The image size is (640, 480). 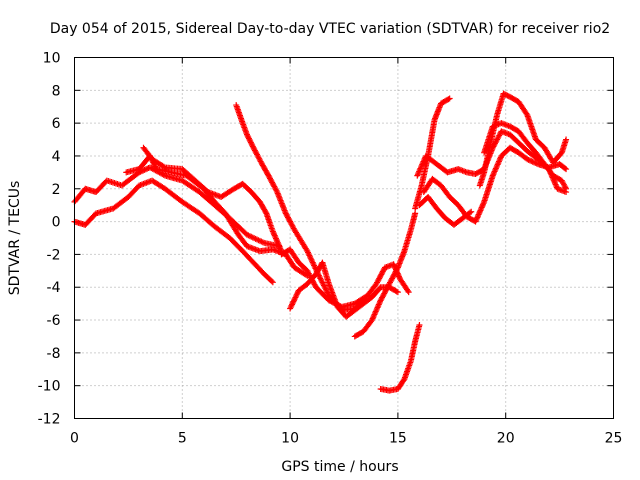 I want to click on y-tick-label: -8, so click(x=54, y=354).